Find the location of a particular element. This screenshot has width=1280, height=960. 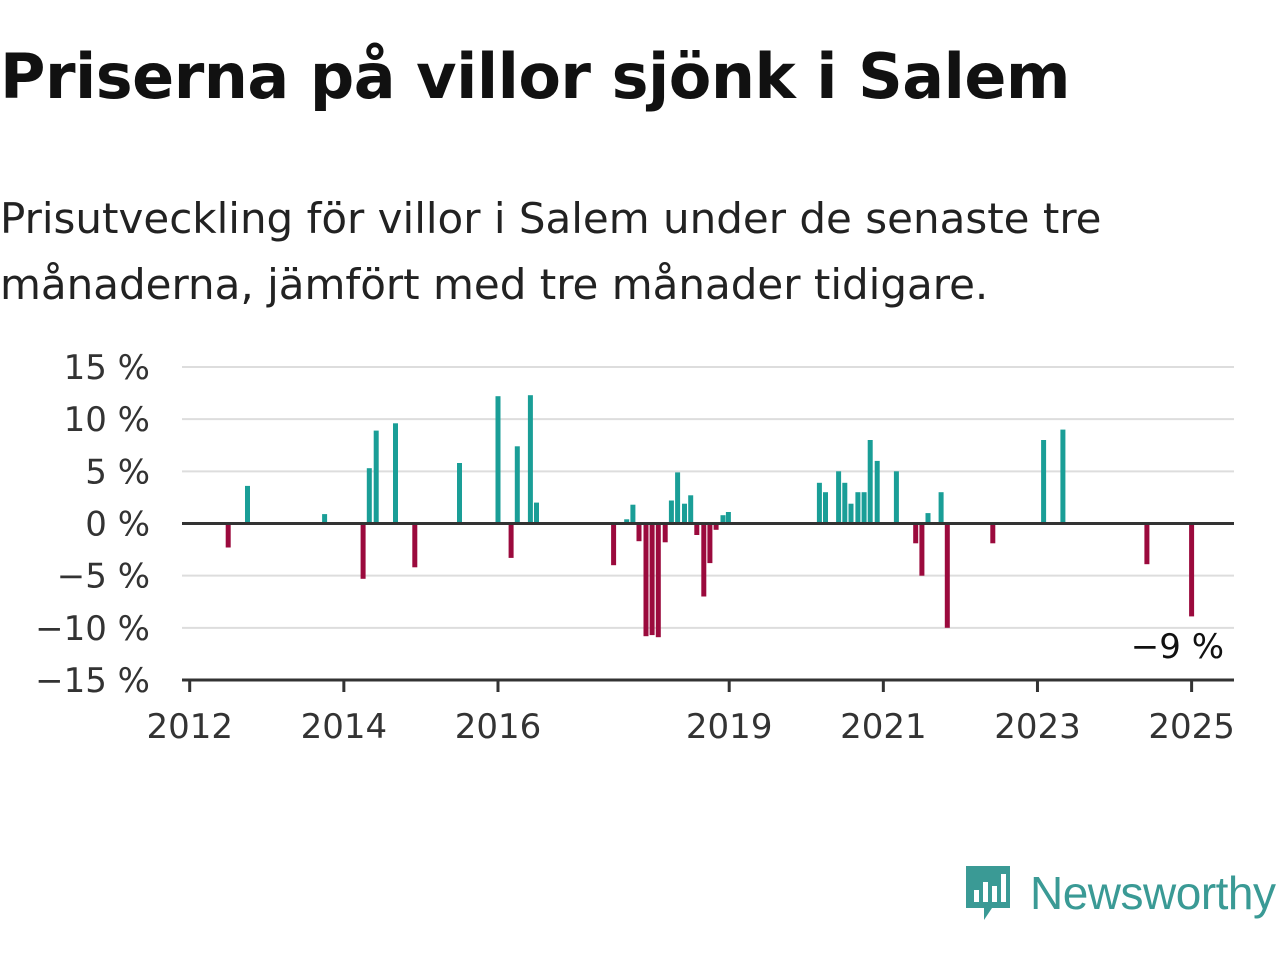

axes is located at coordinates (708, 602).